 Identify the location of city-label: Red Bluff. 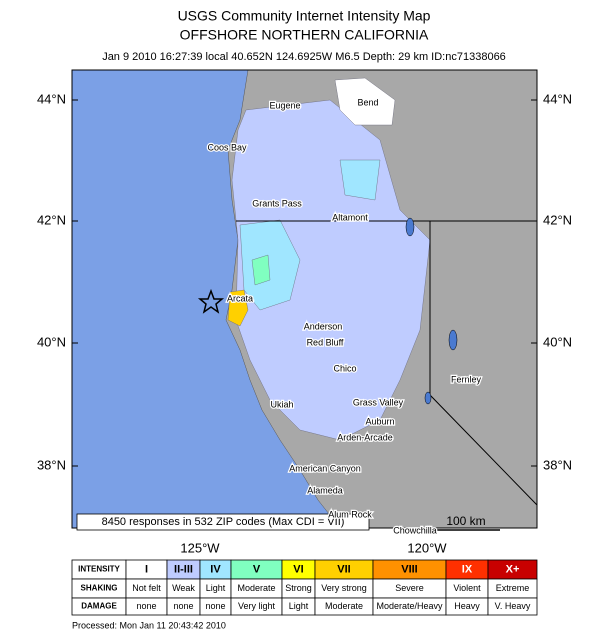
(325, 342).